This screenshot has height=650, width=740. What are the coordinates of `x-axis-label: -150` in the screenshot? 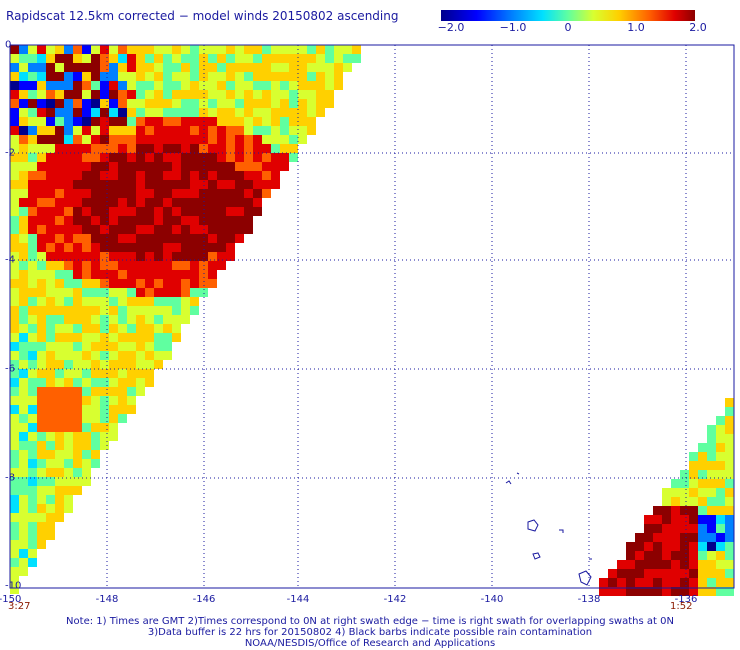 It's located at (11, 599).